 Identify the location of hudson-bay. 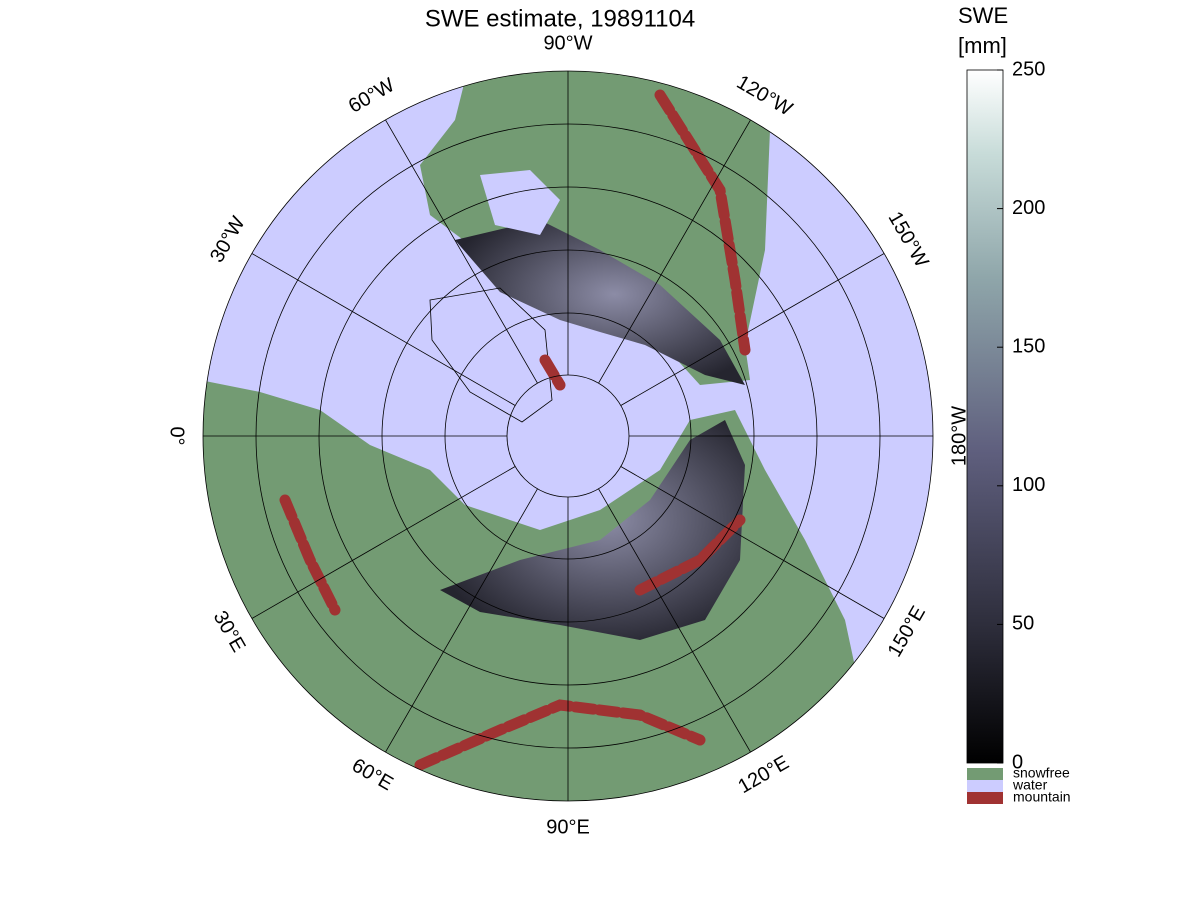
(520, 202).